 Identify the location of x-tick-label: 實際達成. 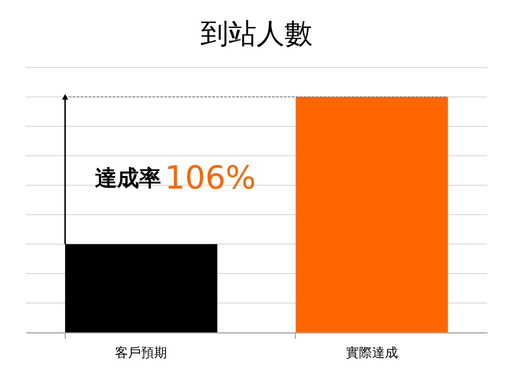
(372, 353).